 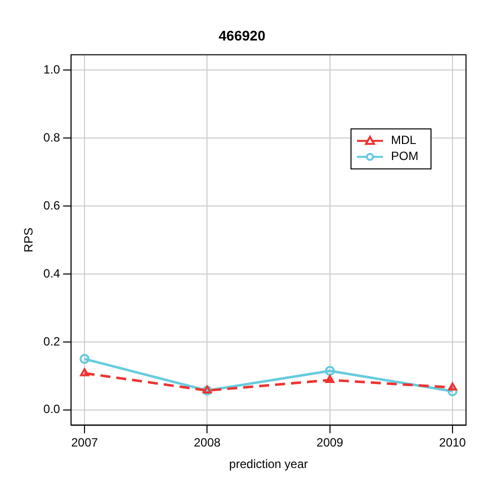 I want to click on legend-label: MDL, so click(x=404, y=140).